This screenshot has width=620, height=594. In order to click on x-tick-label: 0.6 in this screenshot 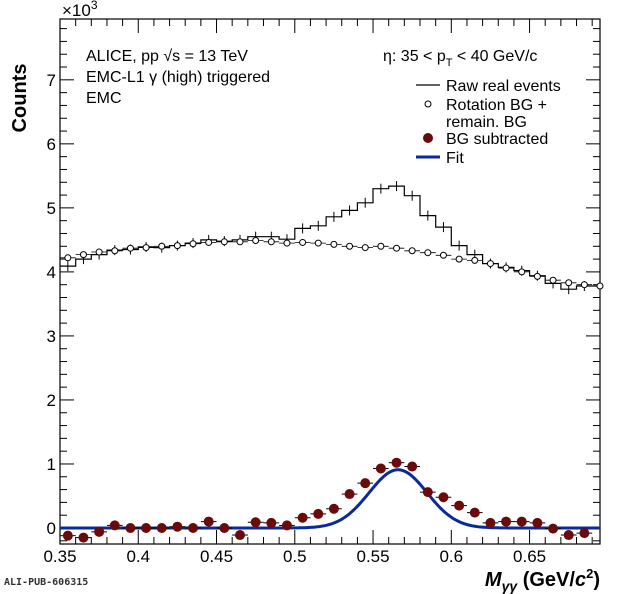, I will do `click(451, 556)`.